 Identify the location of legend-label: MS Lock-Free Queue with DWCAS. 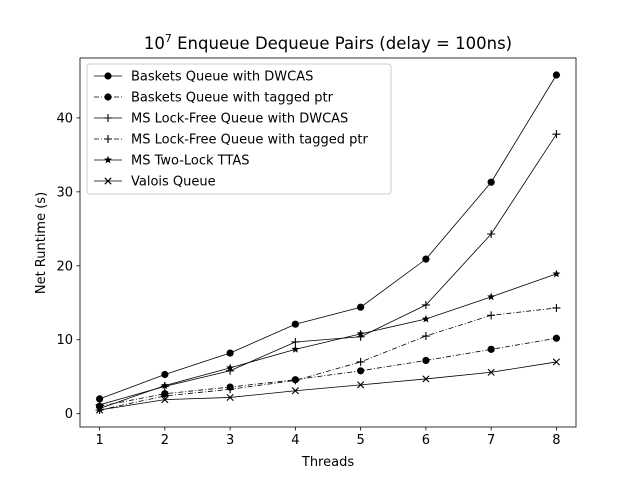
(239, 119).